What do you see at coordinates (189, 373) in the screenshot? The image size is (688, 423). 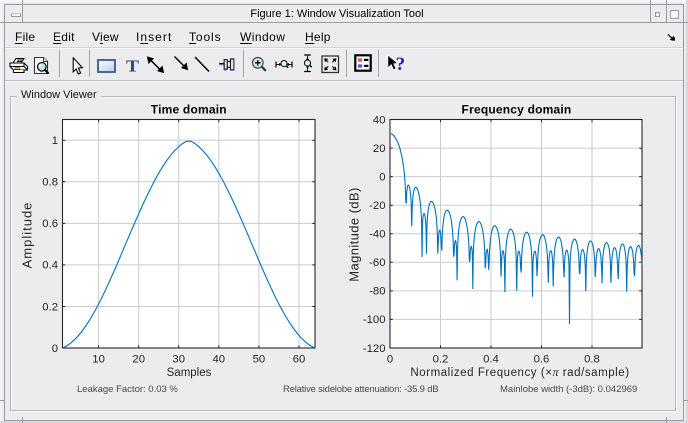 I see `svg-text: Samples` at bounding box center [189, 373].